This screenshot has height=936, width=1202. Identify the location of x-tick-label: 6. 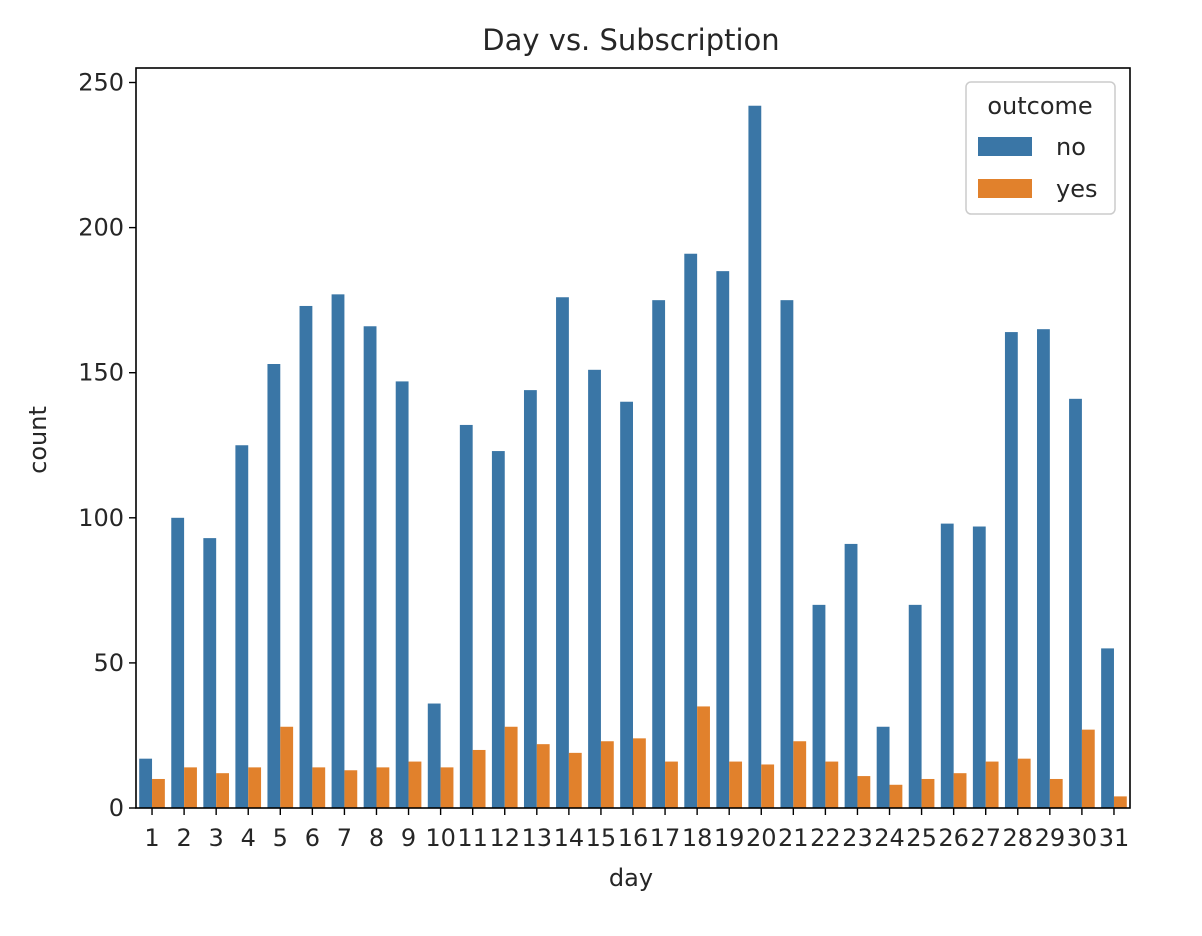
(312, 838).